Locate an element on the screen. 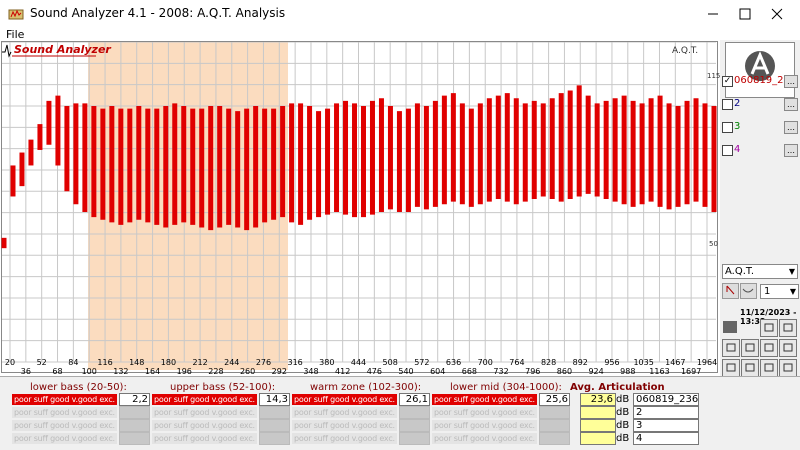  x-tick-label: 860 is located at coordinates (564, 371).